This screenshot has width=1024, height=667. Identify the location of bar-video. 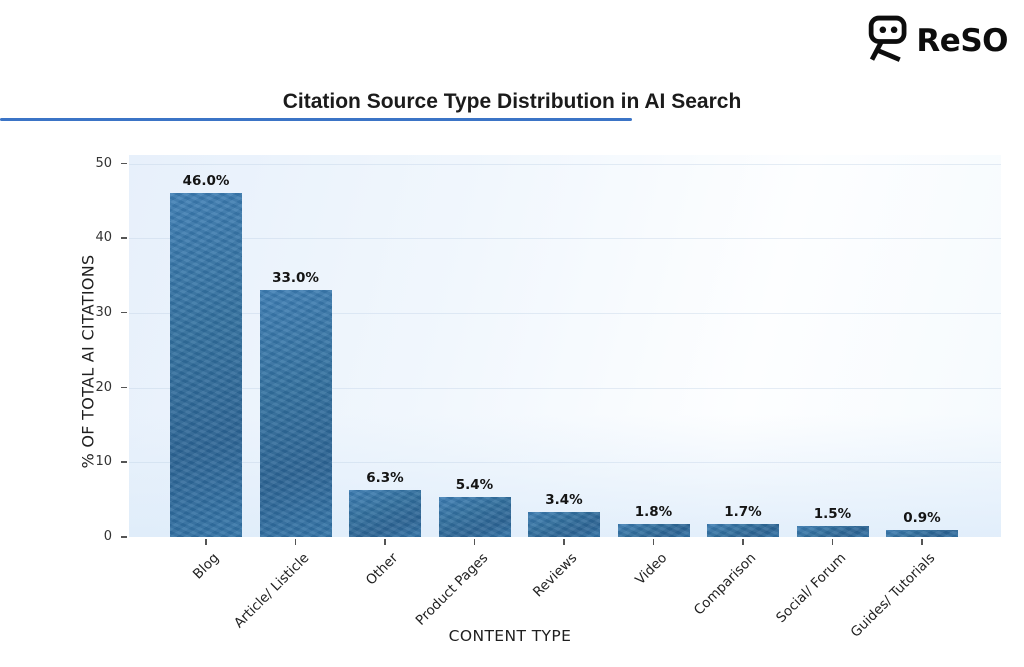
(653, 530).